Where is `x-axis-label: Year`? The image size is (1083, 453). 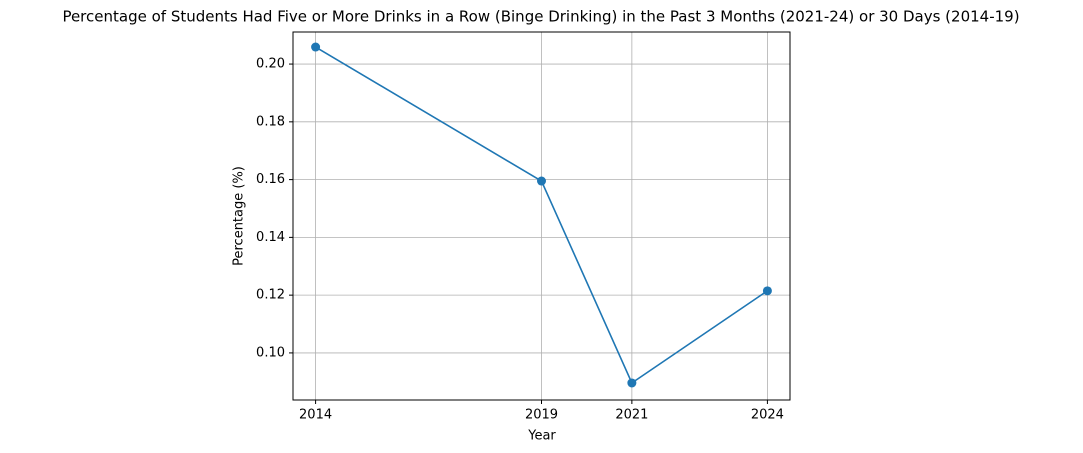 x-axis-label: Year is located at coordinates (541, 436).